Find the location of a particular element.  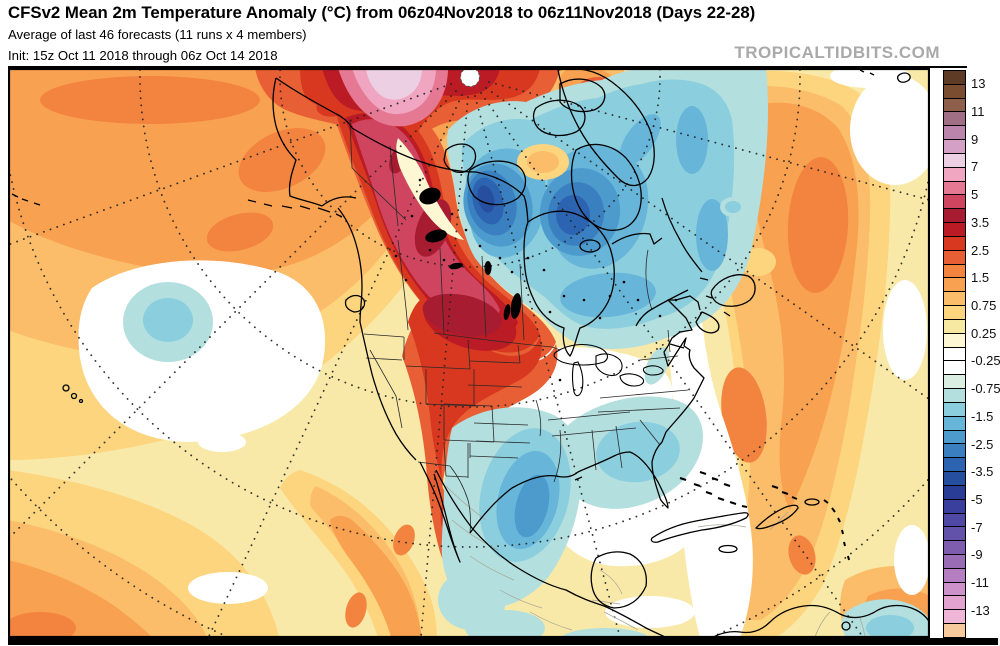

colorbar-label: -3.5 is located at coordinates (982, 472).